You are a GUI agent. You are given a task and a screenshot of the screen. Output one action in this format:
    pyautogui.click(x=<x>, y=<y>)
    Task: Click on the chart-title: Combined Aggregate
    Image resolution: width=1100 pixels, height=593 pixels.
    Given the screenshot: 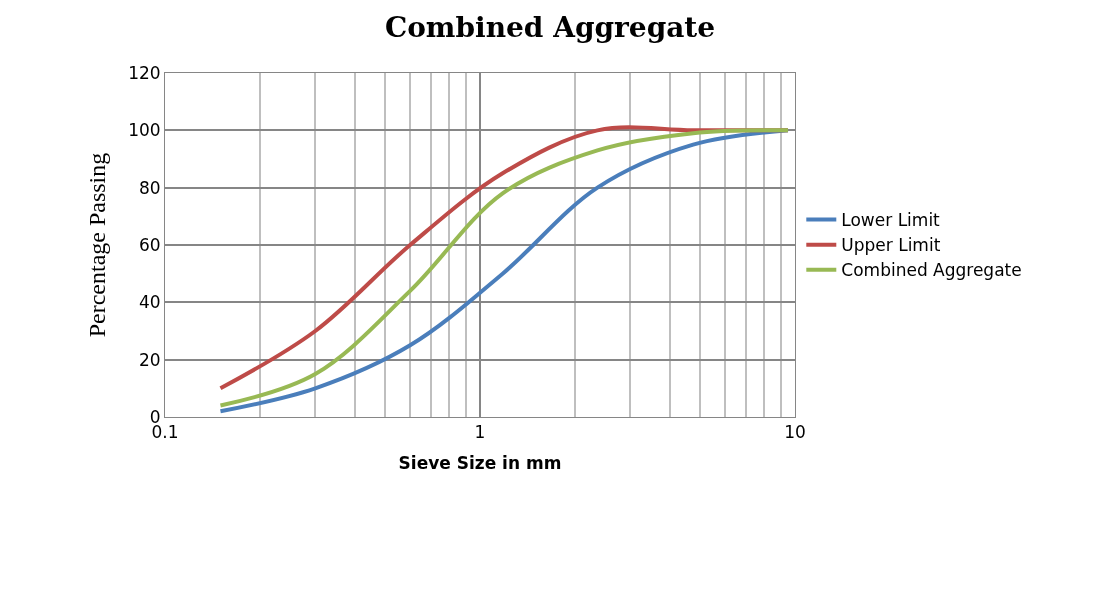 What is the action you would take?
    pyautogui.click(x=550, y=28)
    